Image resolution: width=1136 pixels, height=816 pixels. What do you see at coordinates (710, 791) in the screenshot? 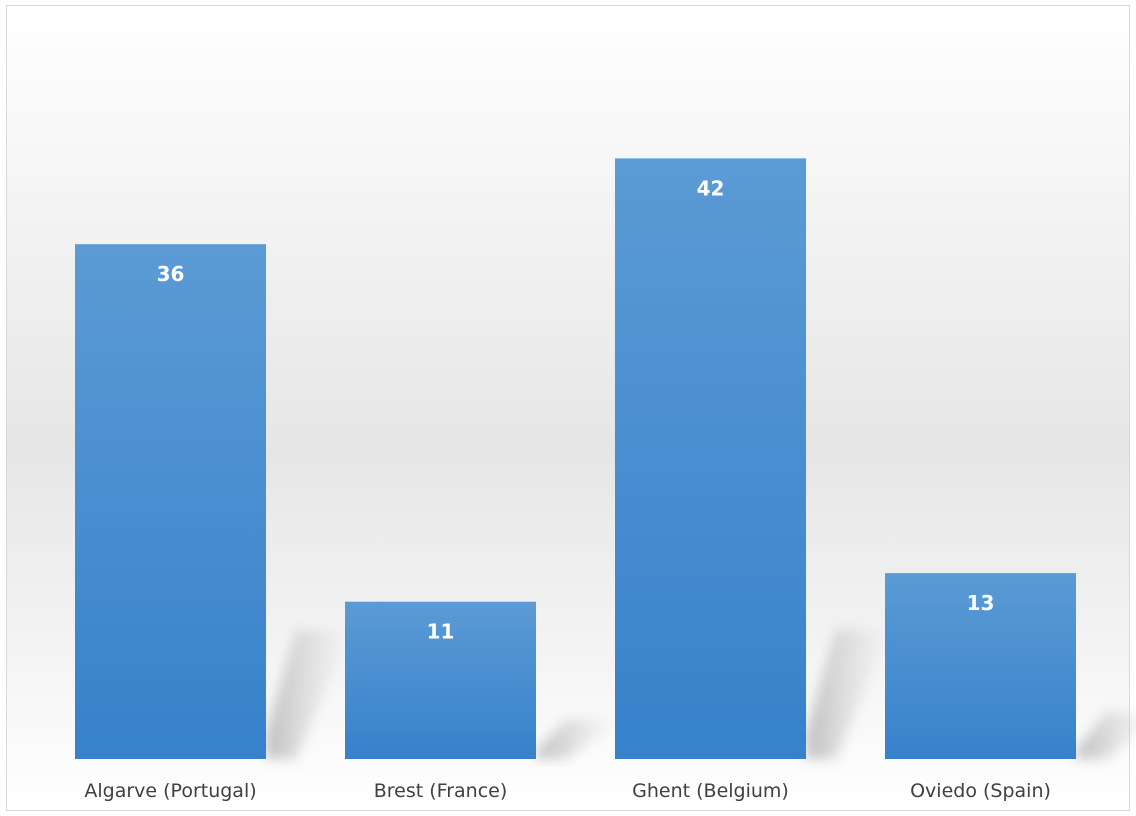
I see `category-tick-label: Ghent (Belgium)` at bounding box center [710, 791].